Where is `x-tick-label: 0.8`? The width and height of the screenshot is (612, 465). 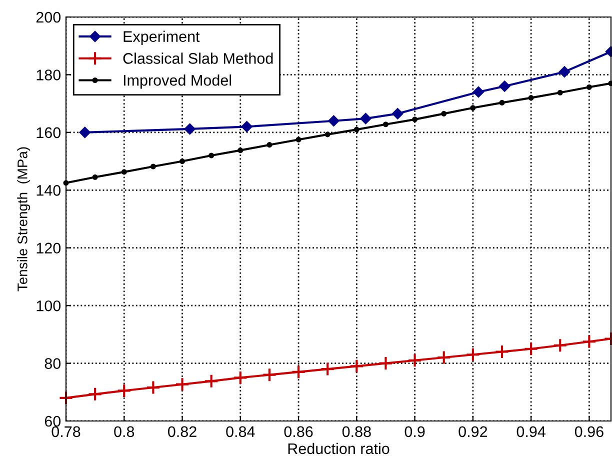
x-tick-label: 0.8 is located at coordinates (124, 432).